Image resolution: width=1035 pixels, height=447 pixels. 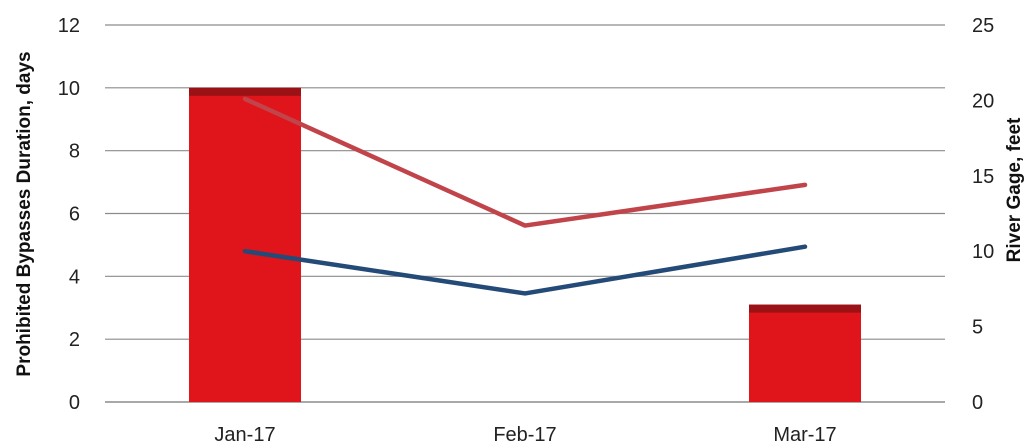 What do you see at coordinates (74, 277) in the screenshot?
I see `y-left-tick-label: 4` at bounding box center [74, 277].